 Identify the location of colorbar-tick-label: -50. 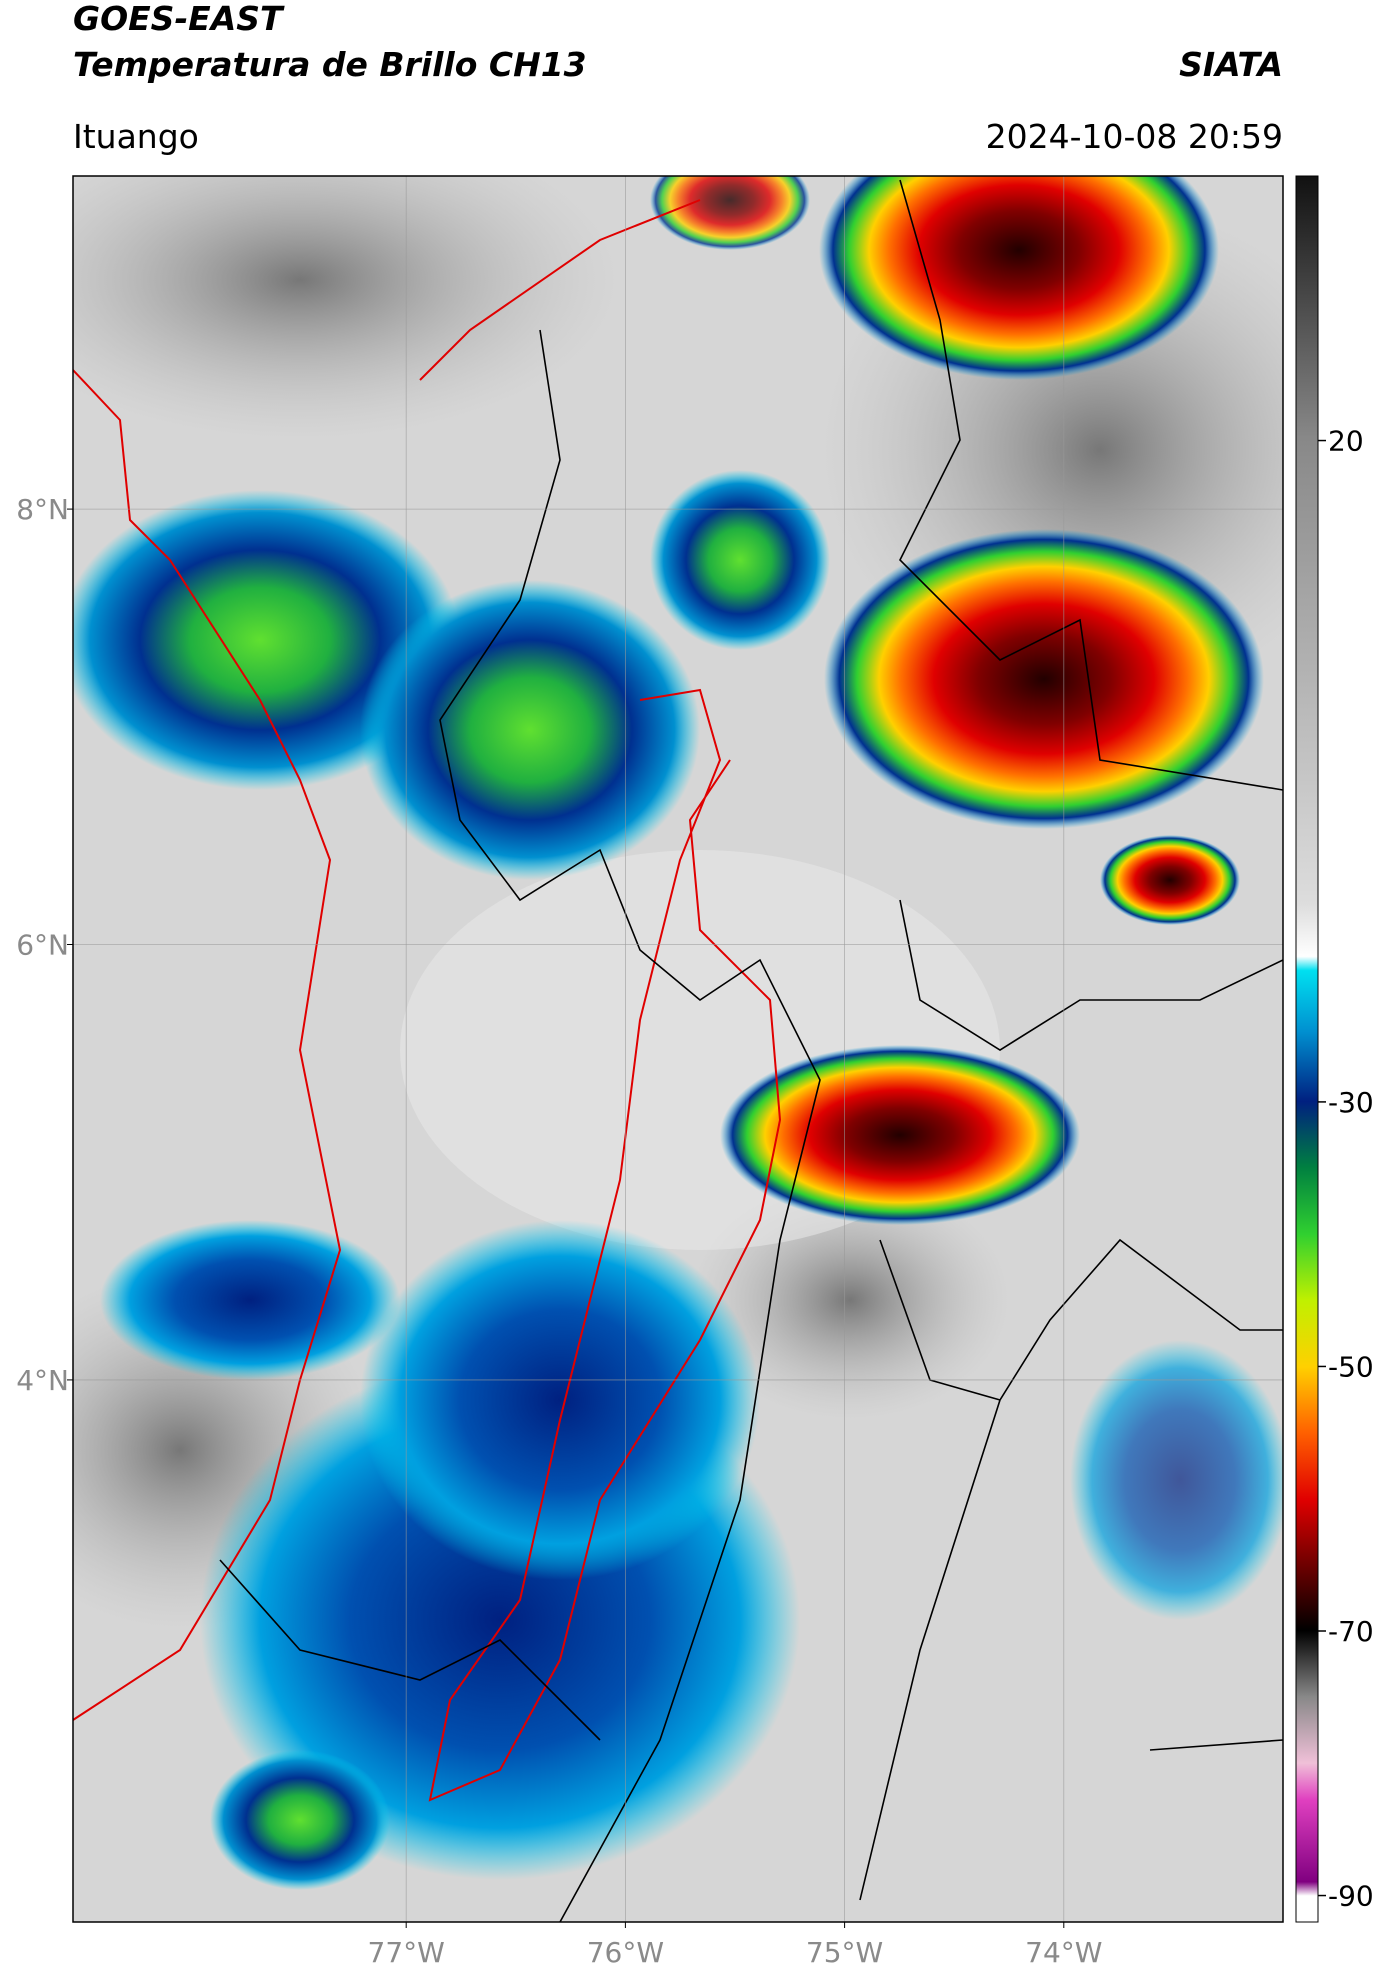
(1351, 1366).